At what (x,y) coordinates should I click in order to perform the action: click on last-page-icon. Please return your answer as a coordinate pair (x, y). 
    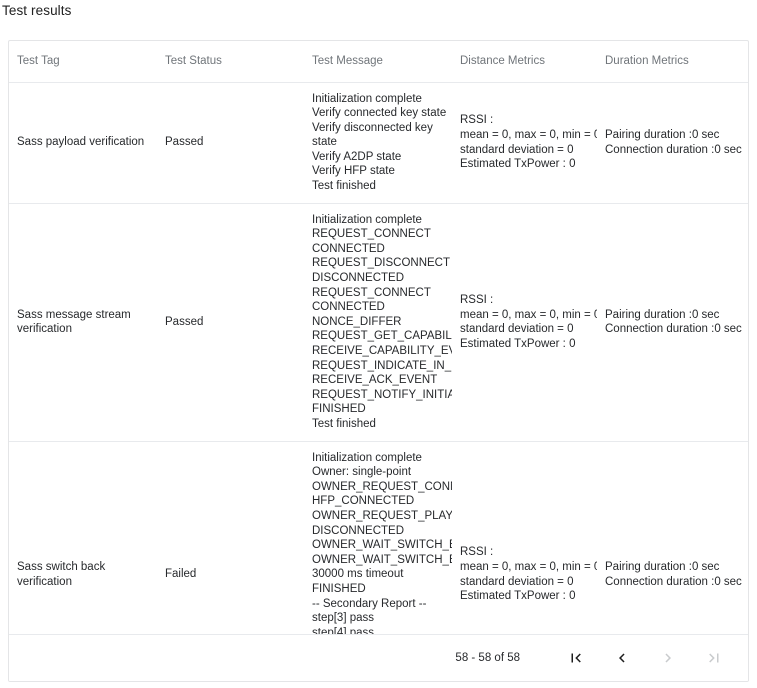
    Looking at the image, I should click on (714, 658).